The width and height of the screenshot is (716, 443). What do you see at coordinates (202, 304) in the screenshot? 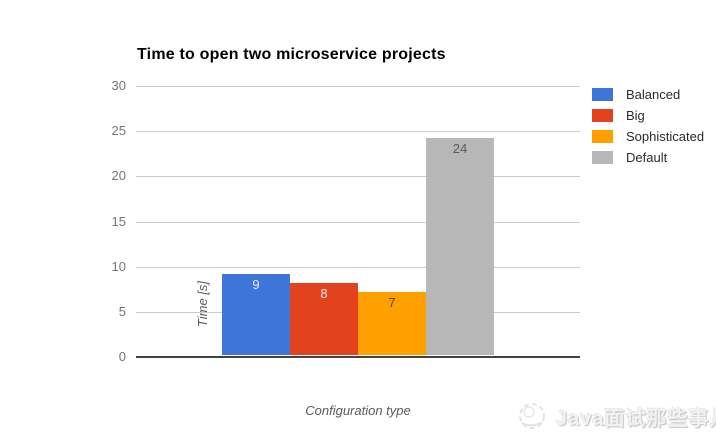
I see `y-axis-title: Time [s]` at bounding box center [202, 304].